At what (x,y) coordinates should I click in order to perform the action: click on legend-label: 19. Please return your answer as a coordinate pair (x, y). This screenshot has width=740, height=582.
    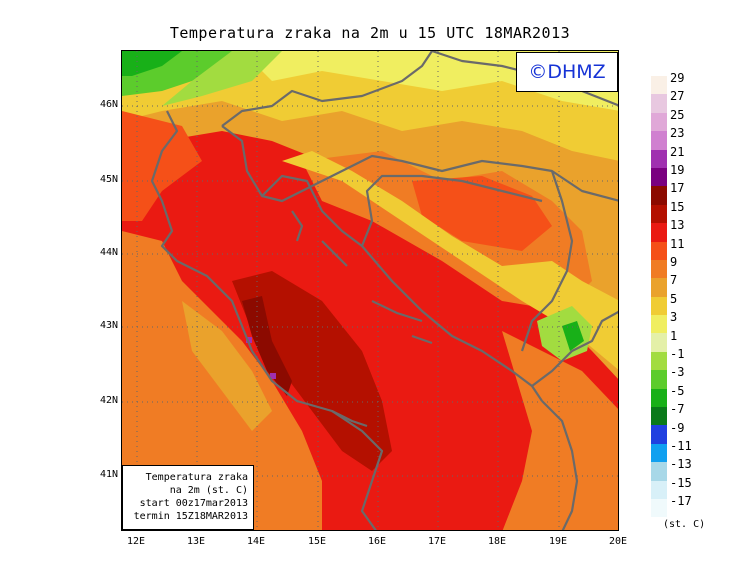
    Looking at the image, I should click on (677, 170).